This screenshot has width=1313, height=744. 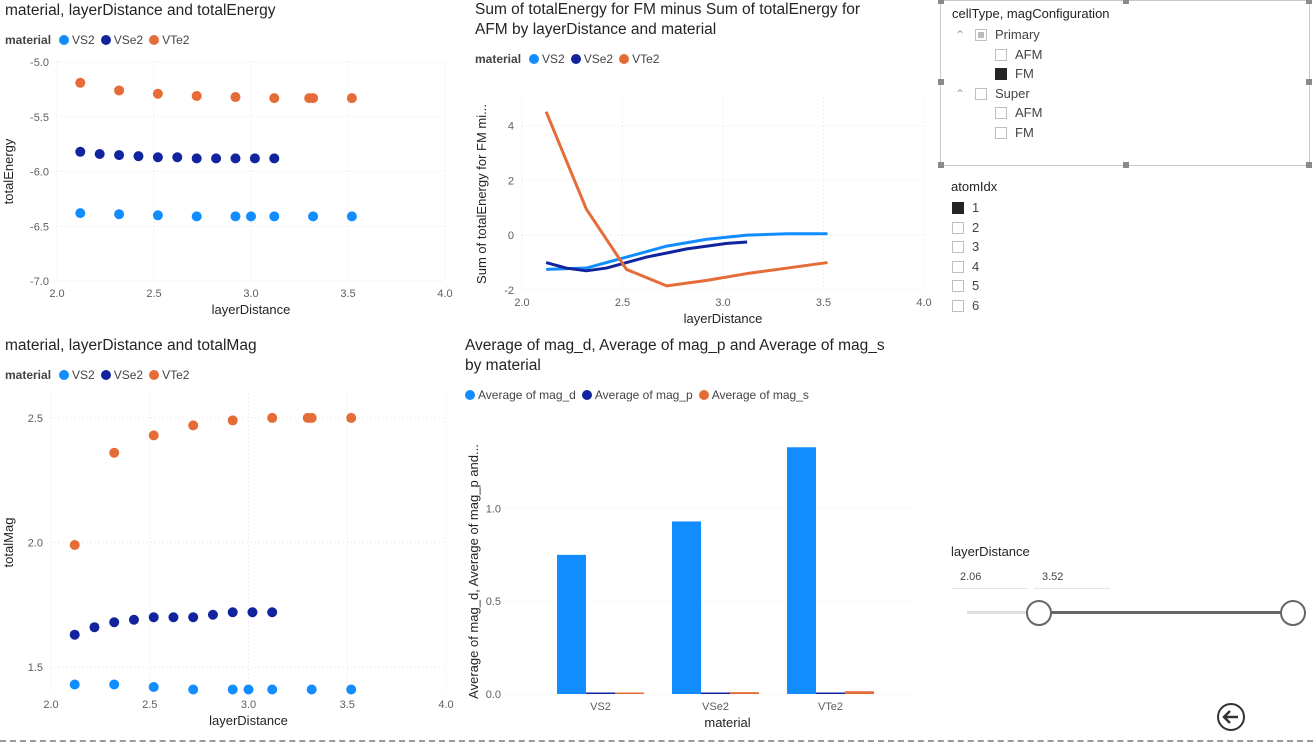 I want to click on data-point-vte2, so click(x=351, y=98).